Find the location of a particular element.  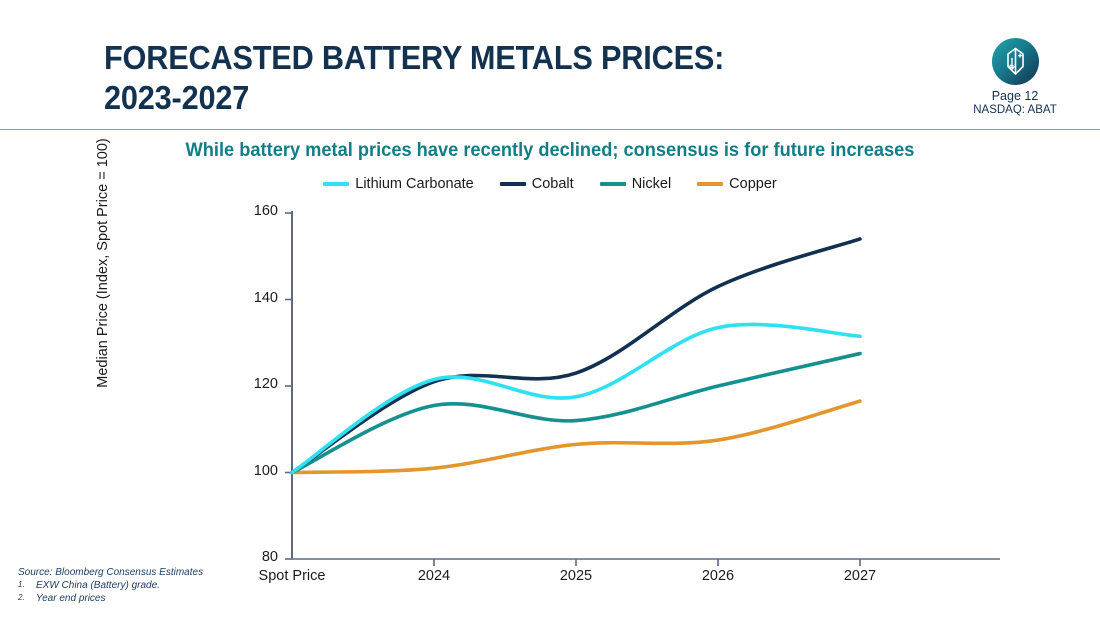

legend-swatch-nickel is located at coordinates (612, 184).